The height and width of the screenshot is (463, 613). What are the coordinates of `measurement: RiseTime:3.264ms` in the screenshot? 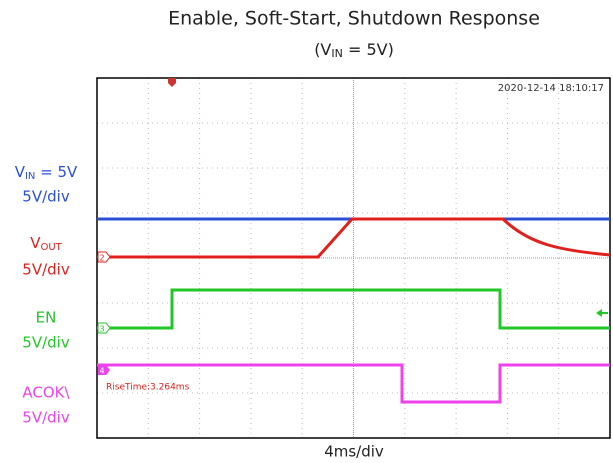 It's located at (148, 388).